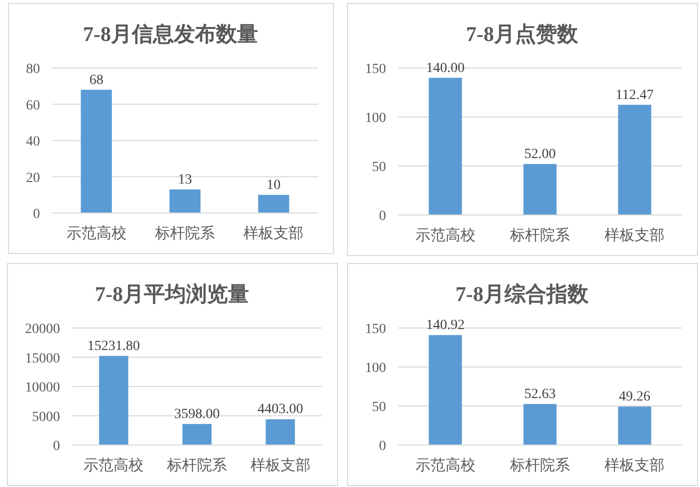 The image size is (700, 487). Describe the element at coordinates (33, 69) in the screenshot. I see `y-tick-label: 80` at that location.